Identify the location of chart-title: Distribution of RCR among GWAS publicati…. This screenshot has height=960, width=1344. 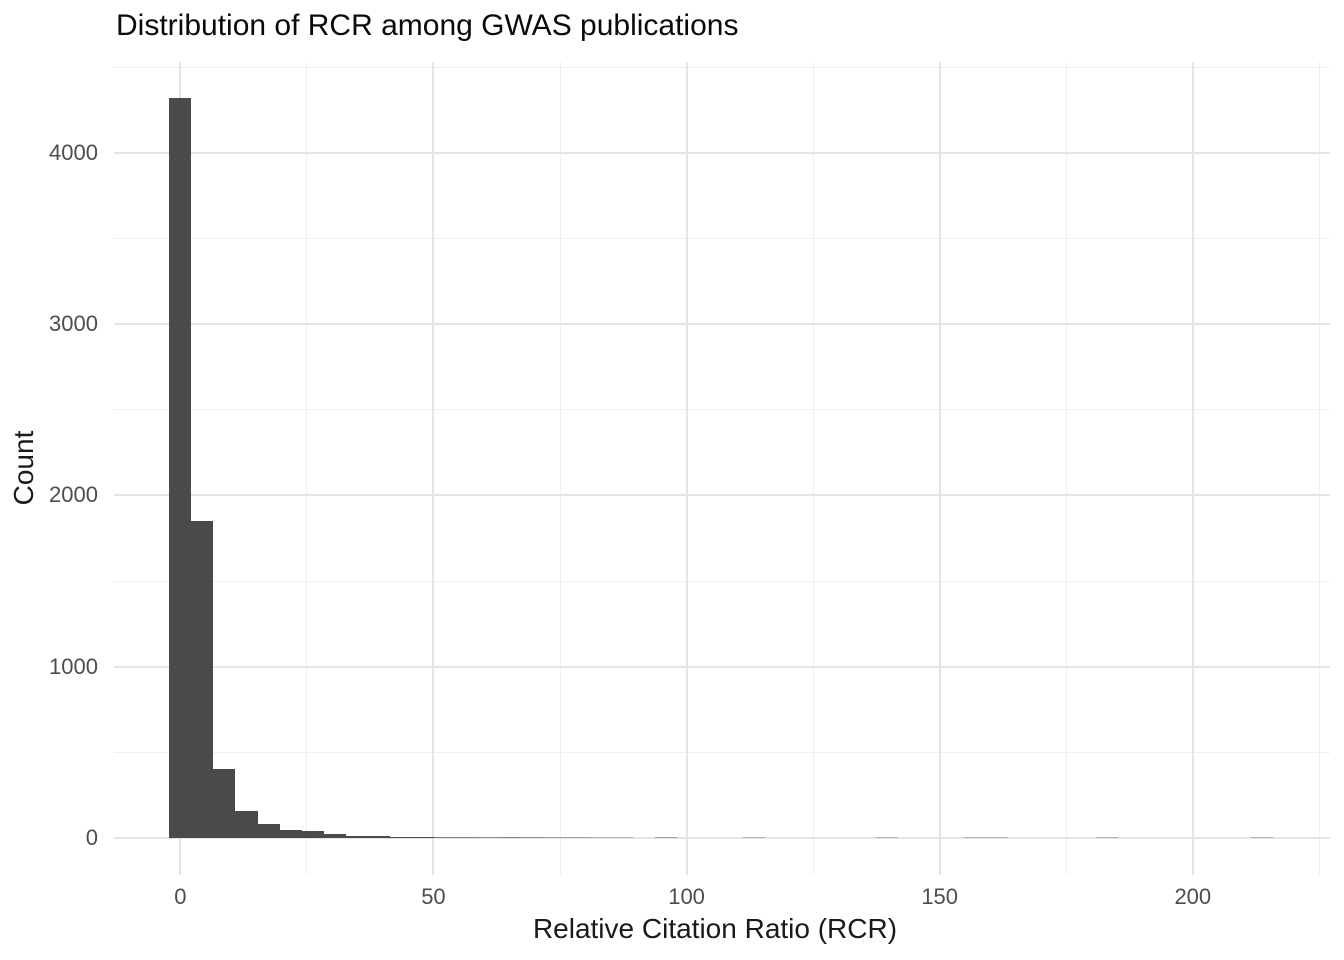
(427, 25).